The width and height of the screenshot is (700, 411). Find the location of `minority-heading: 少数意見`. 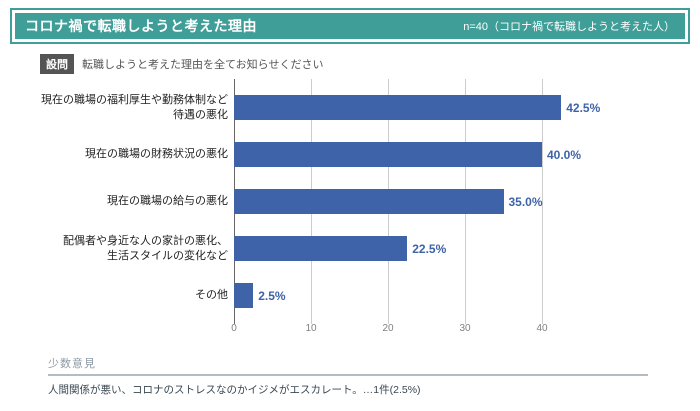

minority-heading: 少数意見 is located at coordinates (348, 365).